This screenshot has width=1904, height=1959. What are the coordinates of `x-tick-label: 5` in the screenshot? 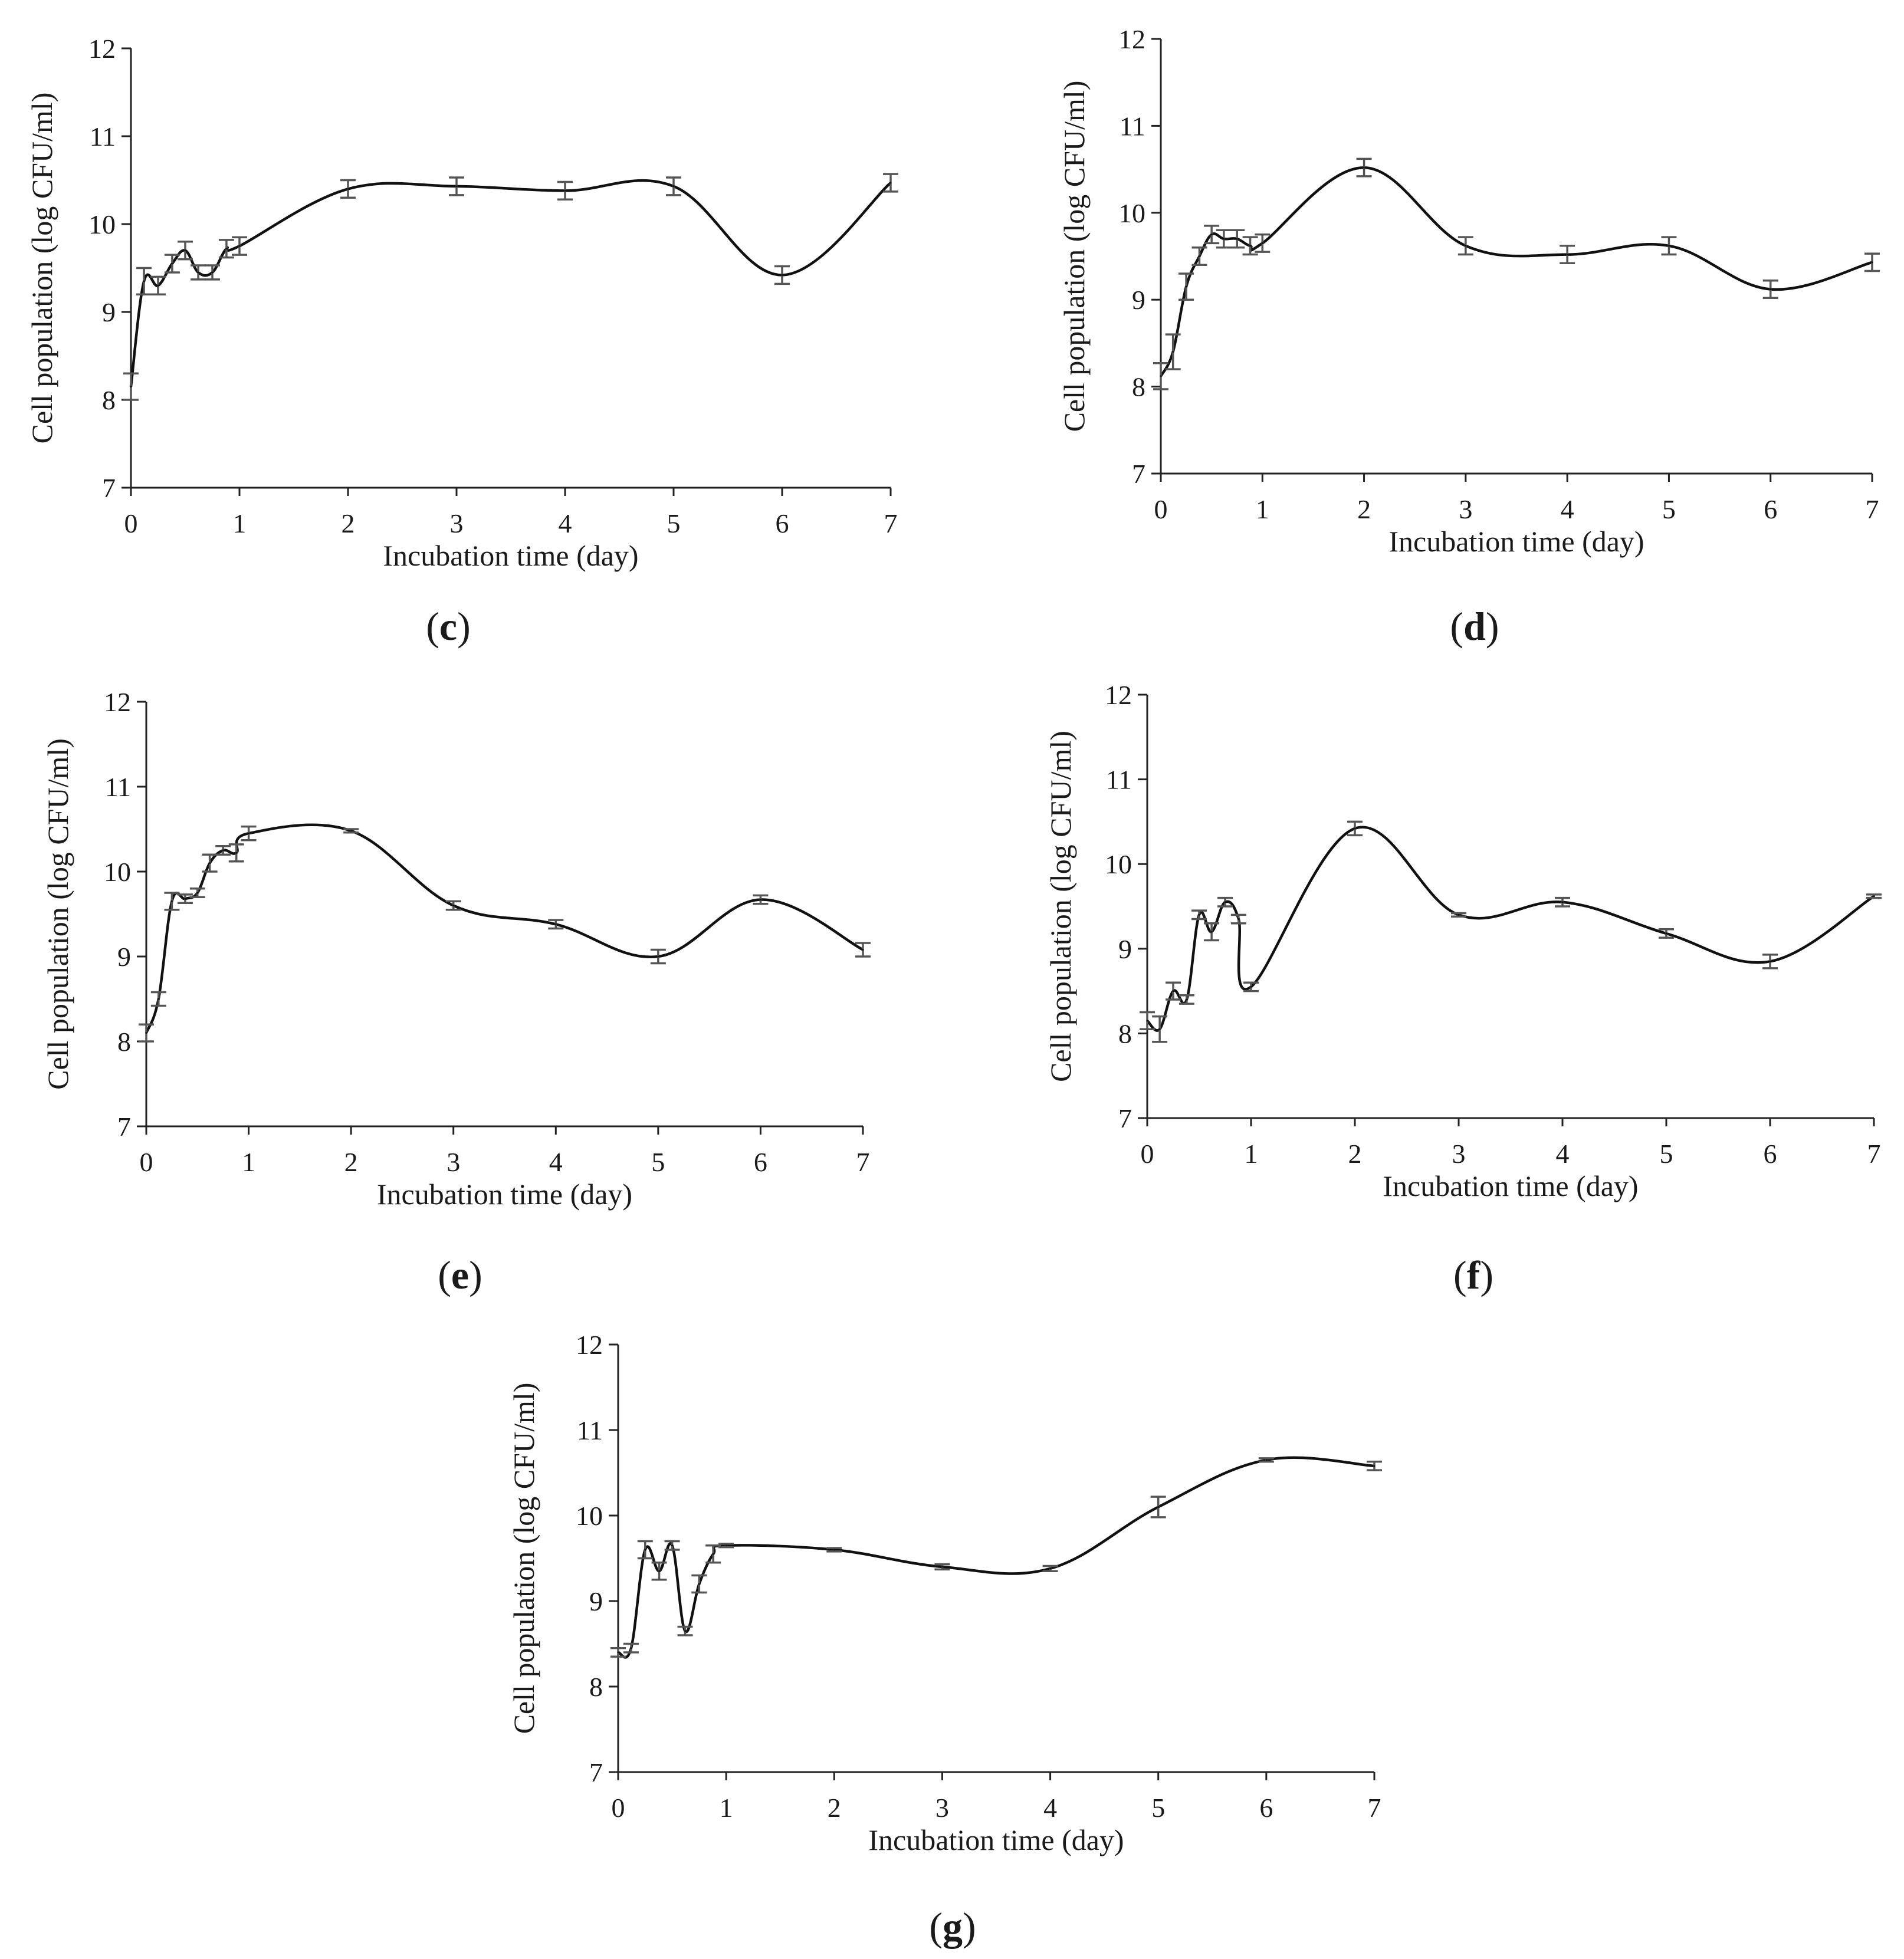 It's located at (1666, 1154).